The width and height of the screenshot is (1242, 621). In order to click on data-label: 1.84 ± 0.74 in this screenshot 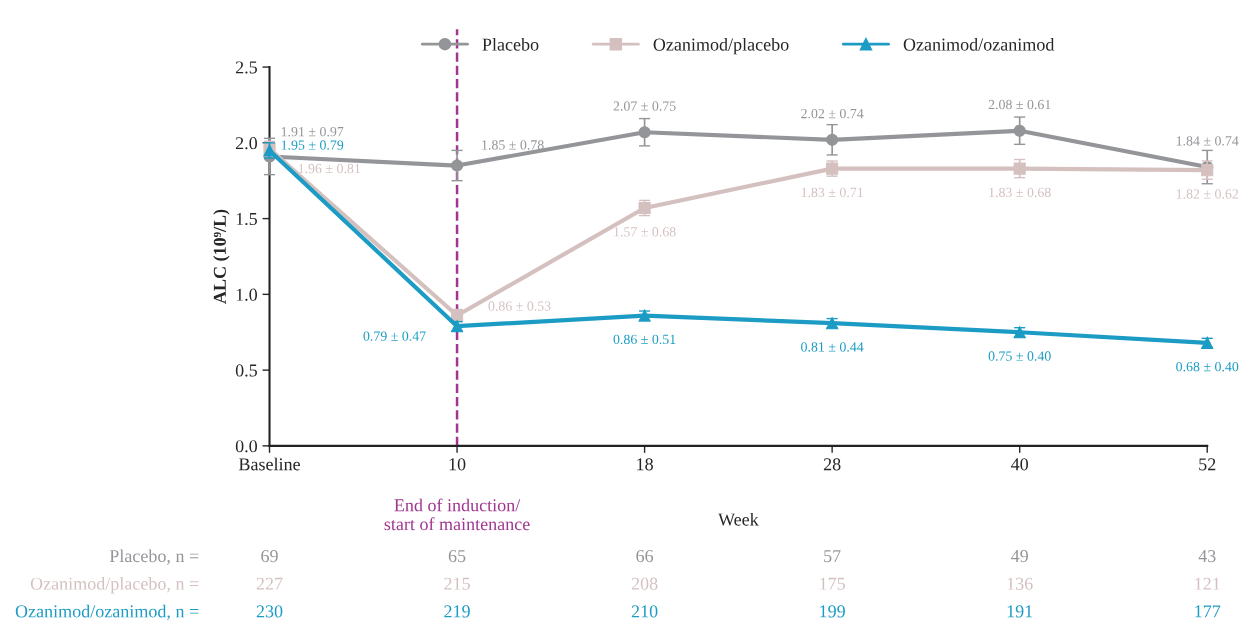, I will do `click(1207, 141)`.